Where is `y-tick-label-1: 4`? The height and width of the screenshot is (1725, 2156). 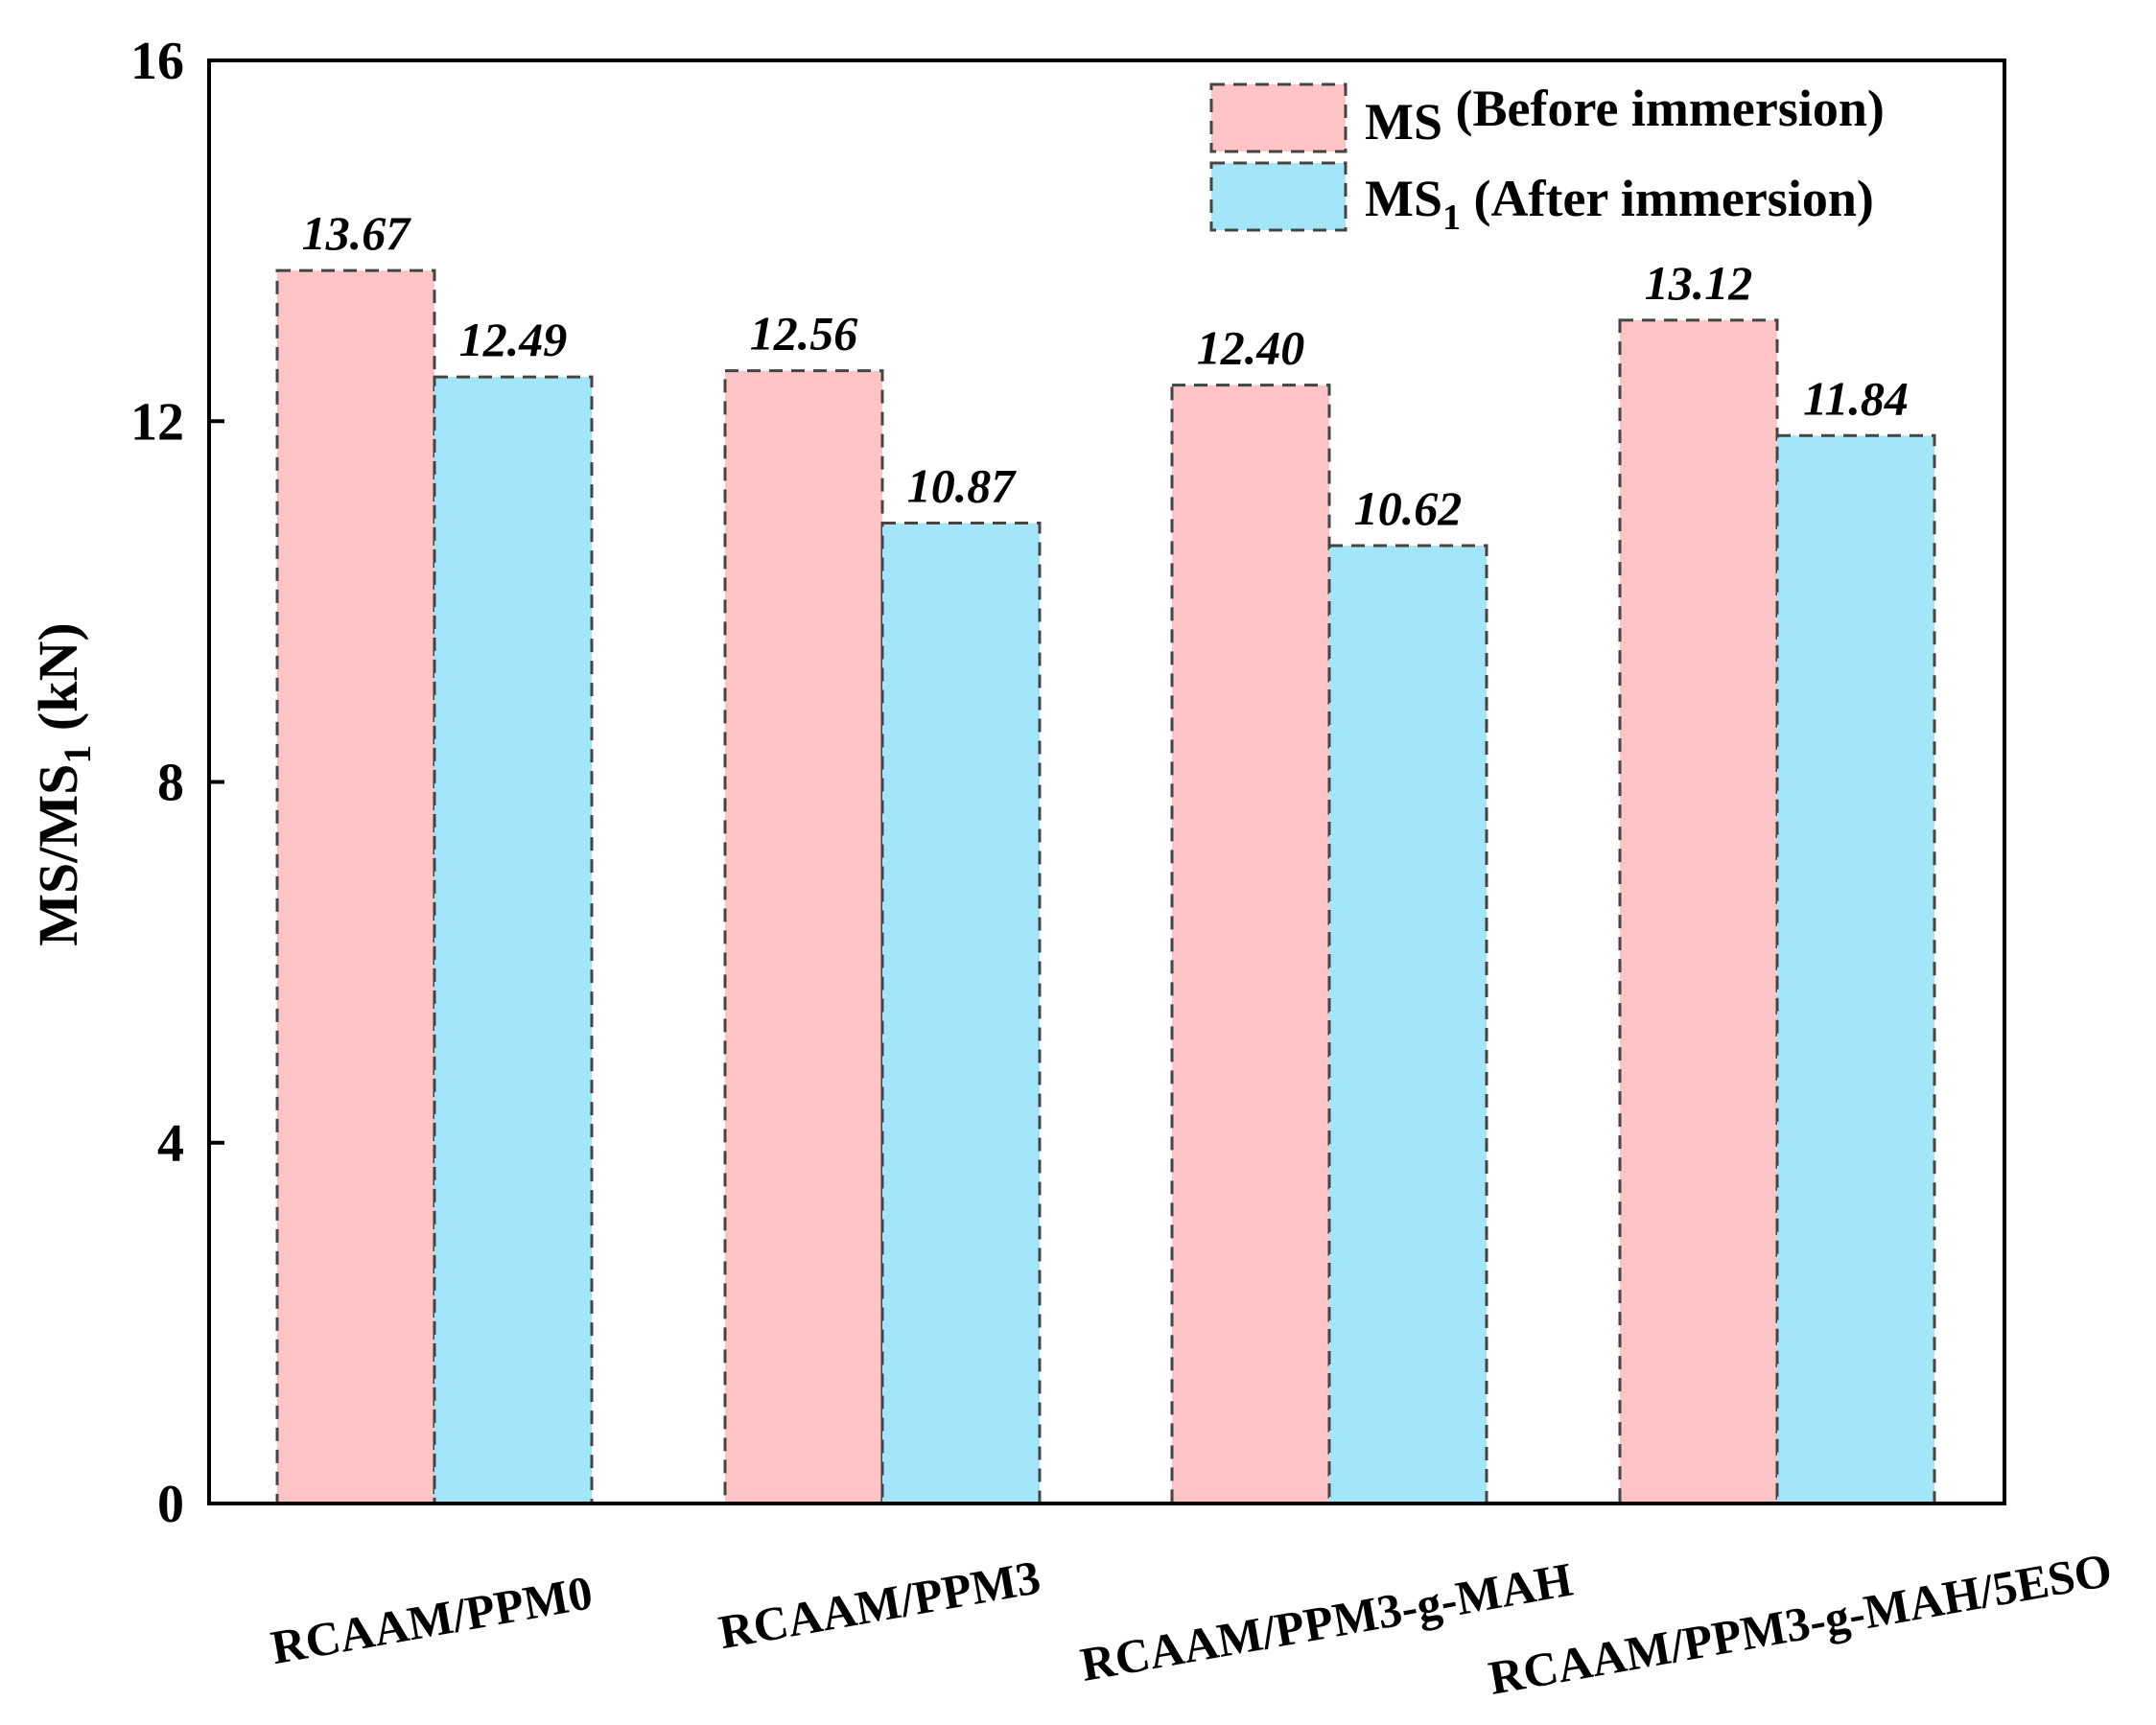
y-tick-label-1: 4 is located at coordinates (170, 1144).